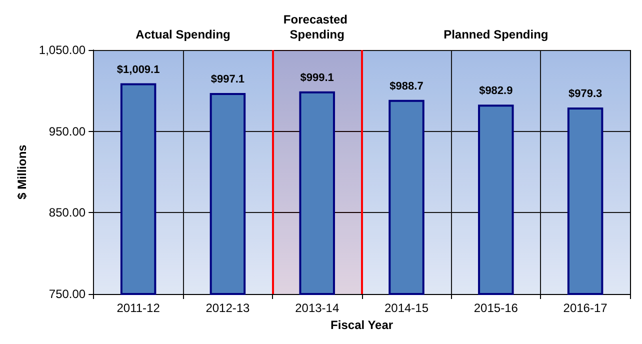 The height and width of the screenshot is (344, 642). What do you see at coordinates (496, 91) in the screenshot?
I see `data-label: $982.9` at bounding box center [496, 91].